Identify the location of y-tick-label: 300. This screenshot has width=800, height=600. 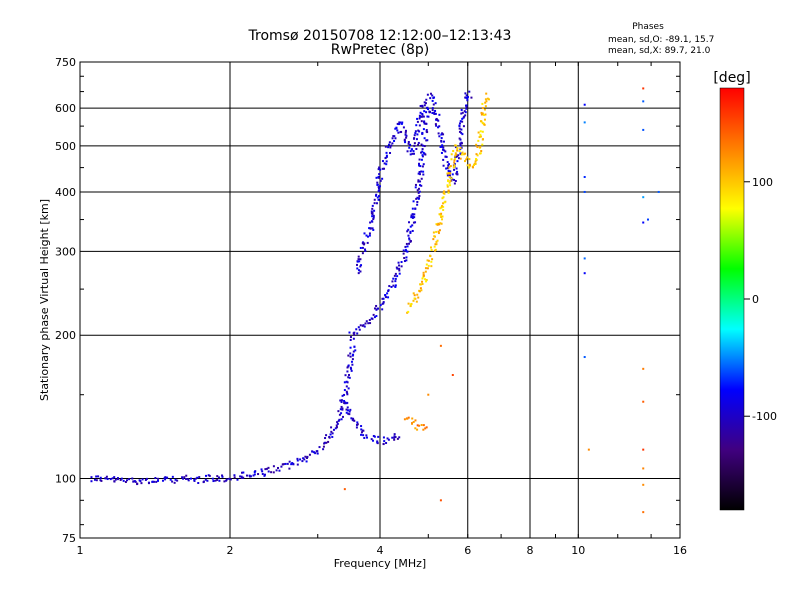
(65, 251).